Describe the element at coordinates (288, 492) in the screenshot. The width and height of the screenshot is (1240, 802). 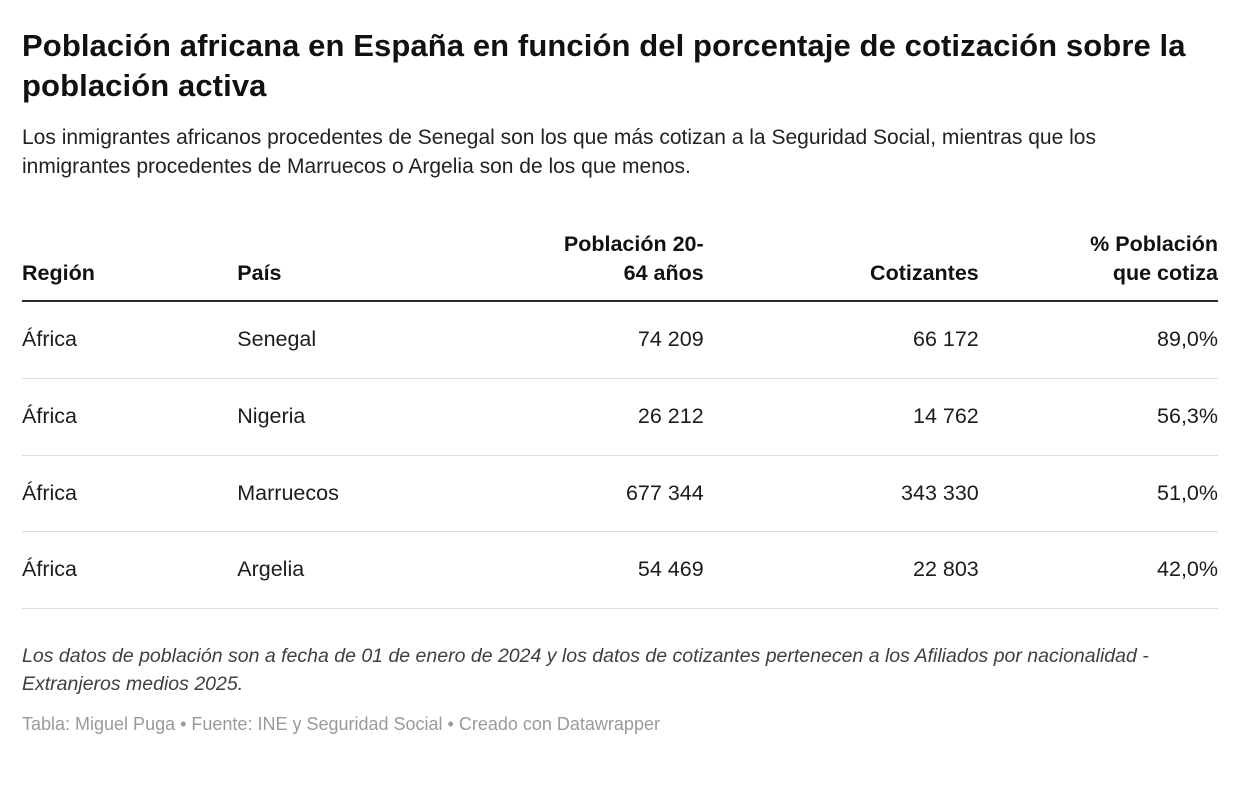
I see `cell-country: Marruecos` at that location.